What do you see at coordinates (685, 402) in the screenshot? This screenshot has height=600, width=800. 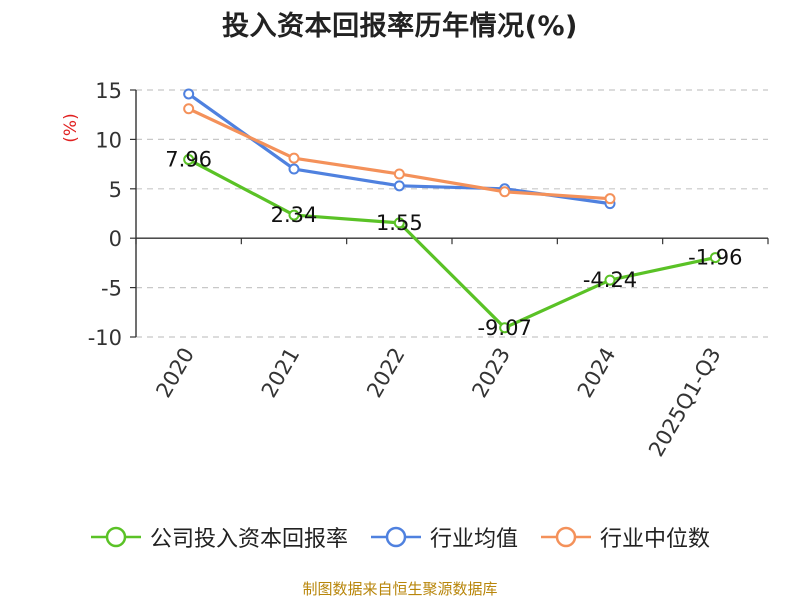 I see `x-tick-label: 2025Q1-Q3` at bounding box center [685, 402].